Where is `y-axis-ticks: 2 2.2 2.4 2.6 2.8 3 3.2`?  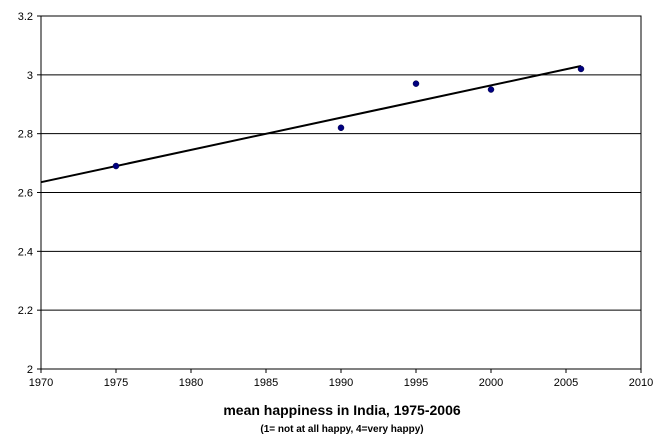
y-axis-ticks: 2 2.2 2.4 2.6 2.8 3 3.2 is located at coordinates (29, 193).